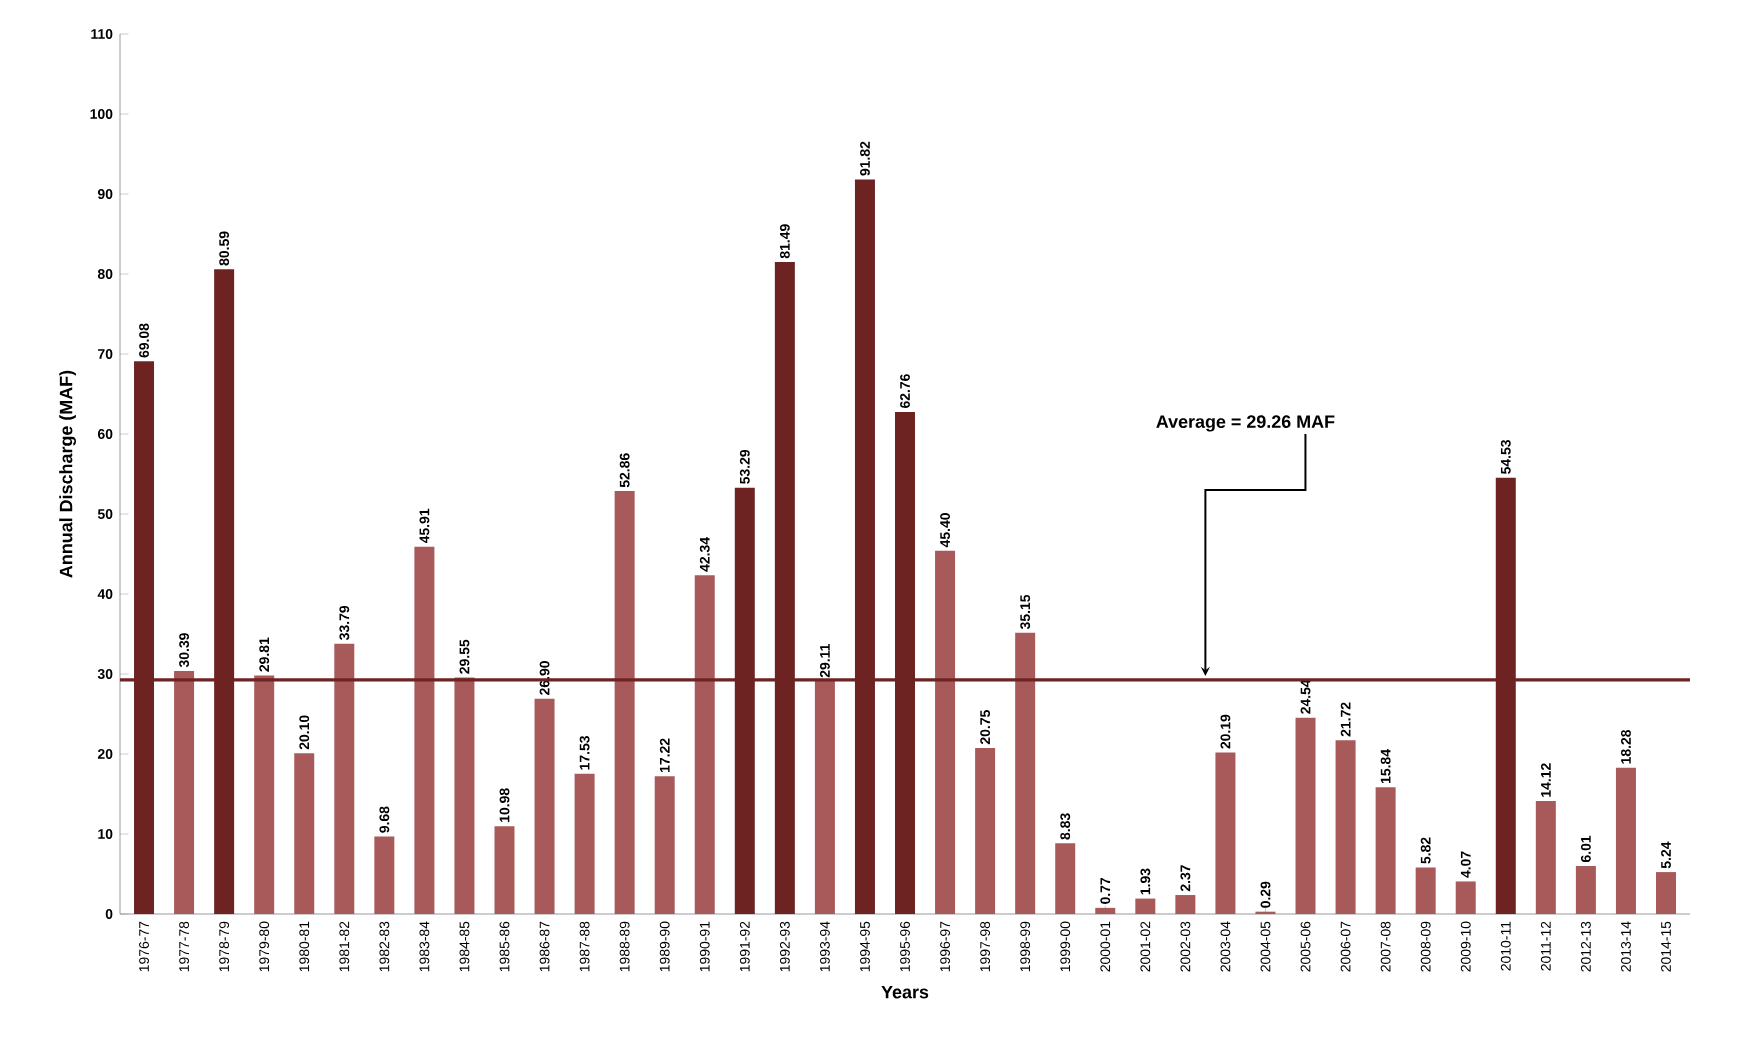 The image size is (1752, 1042). What do you see at coordinates (905, 992) in the screenshot?
I see `x-axis-title: Years` at bounding box center [905, 992].